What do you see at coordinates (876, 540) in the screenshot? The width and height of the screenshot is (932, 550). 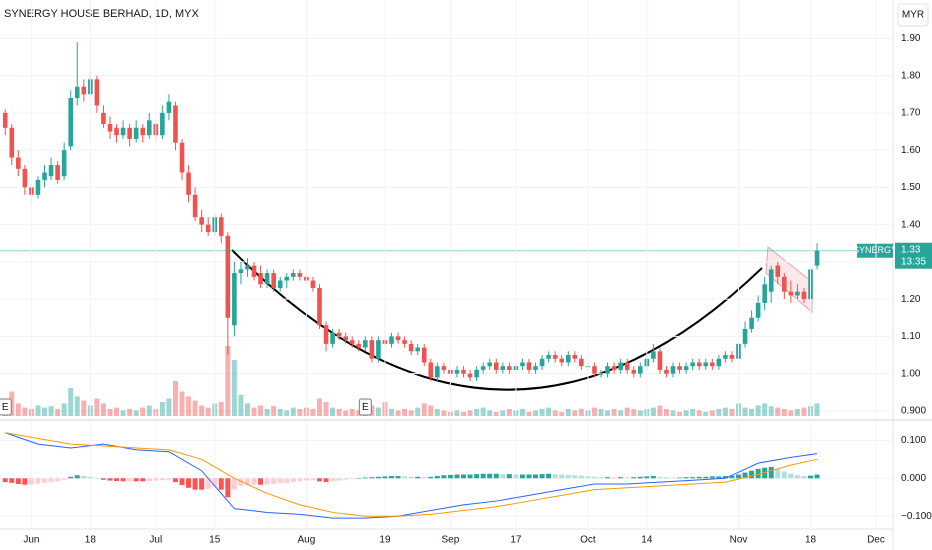 I see `x-tick-label: Dec` at bounding box center [876, 540].